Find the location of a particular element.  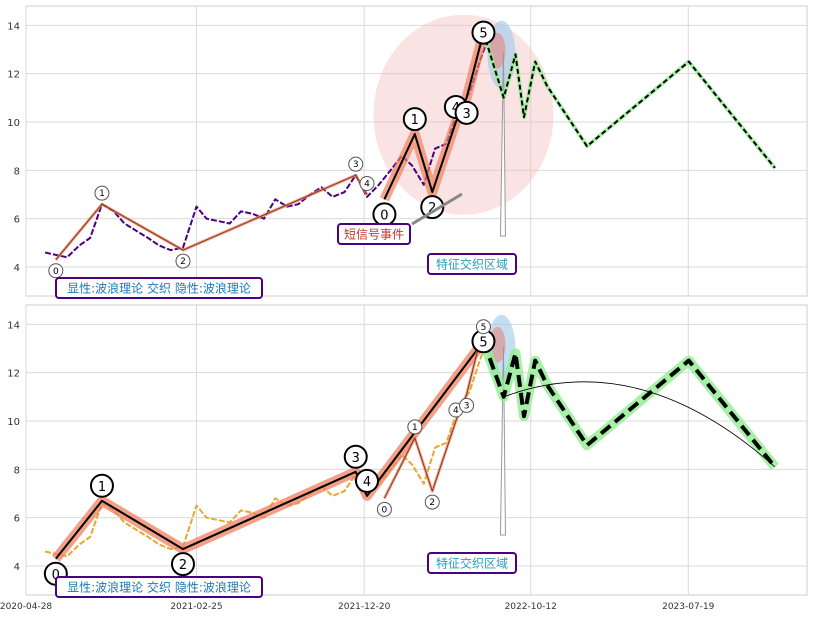

event-label-box is located at coordinates (374, 234).